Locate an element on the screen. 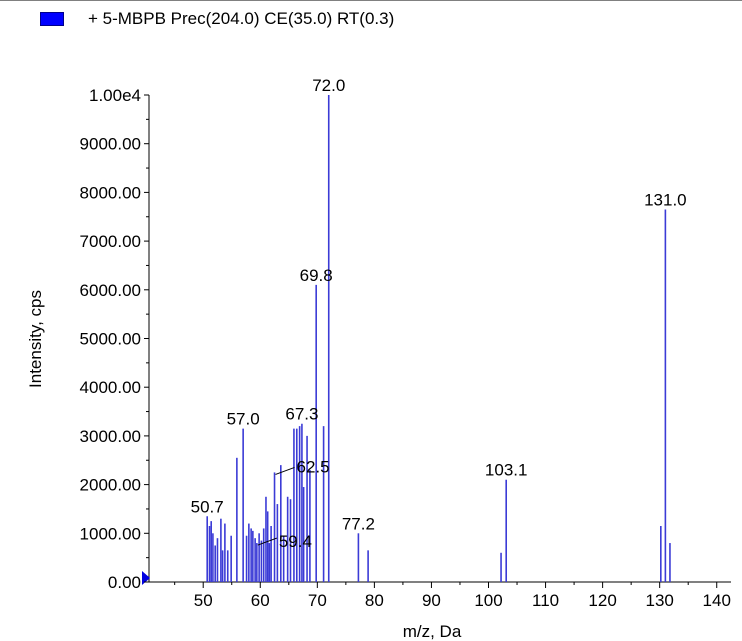 Image resolution: width=742 pixels, height=641 pixels. peak-label: 72.0 is located at coordinates (328, 85).